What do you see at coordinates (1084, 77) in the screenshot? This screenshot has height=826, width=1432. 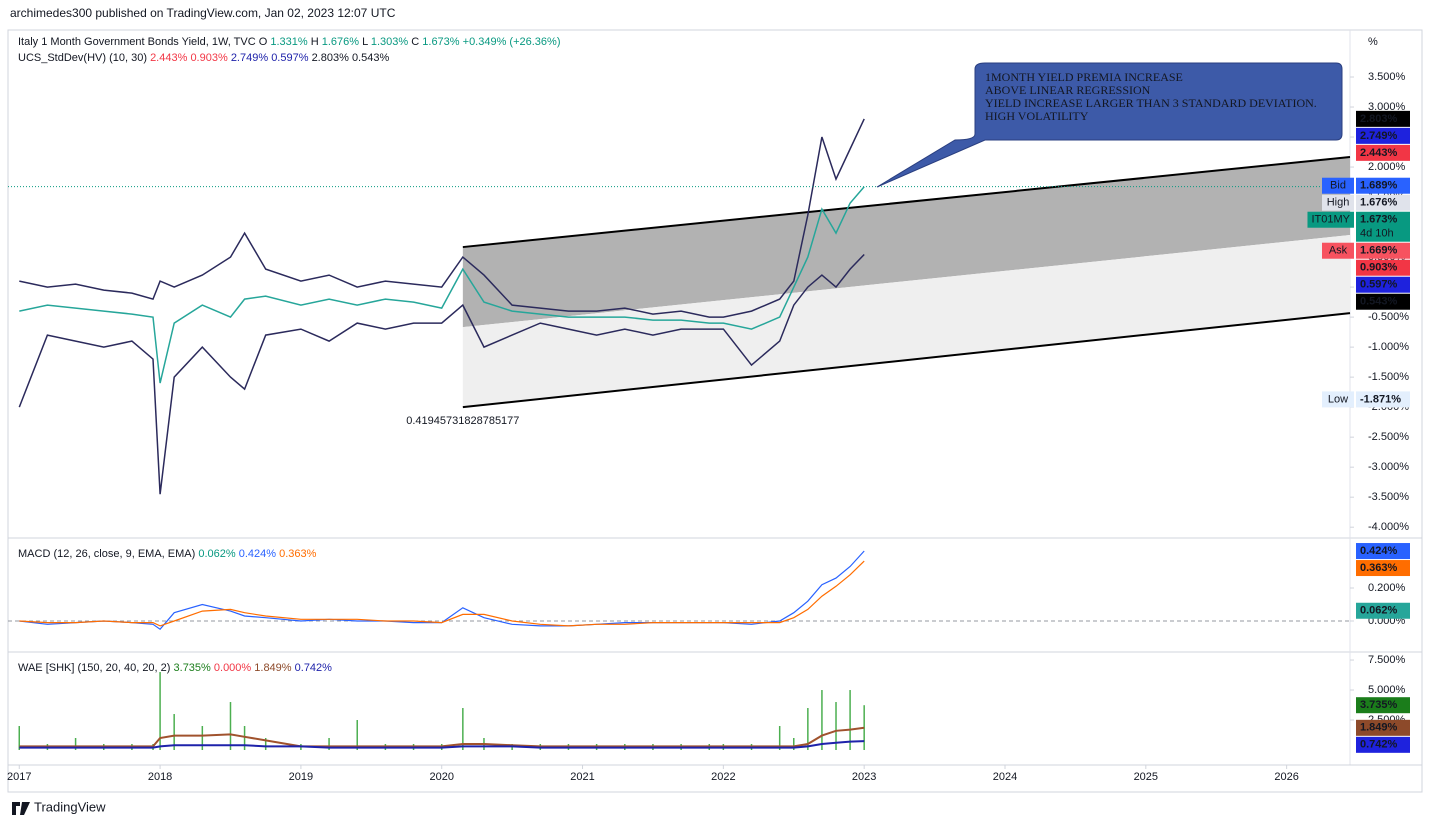 I see `callout-text: 1MONTH YIELD PREMIA INCREASE` at bounding box center [1084, 77].